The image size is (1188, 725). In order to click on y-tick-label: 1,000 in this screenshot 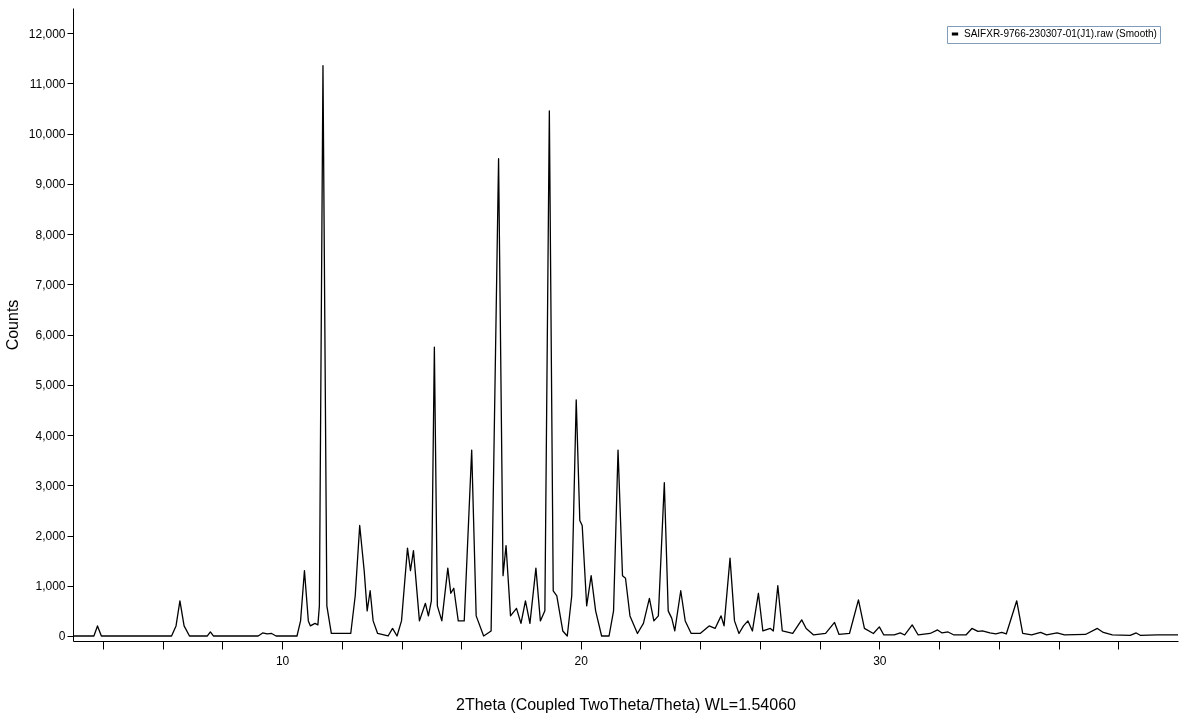, I will do `click(50, 586)`.